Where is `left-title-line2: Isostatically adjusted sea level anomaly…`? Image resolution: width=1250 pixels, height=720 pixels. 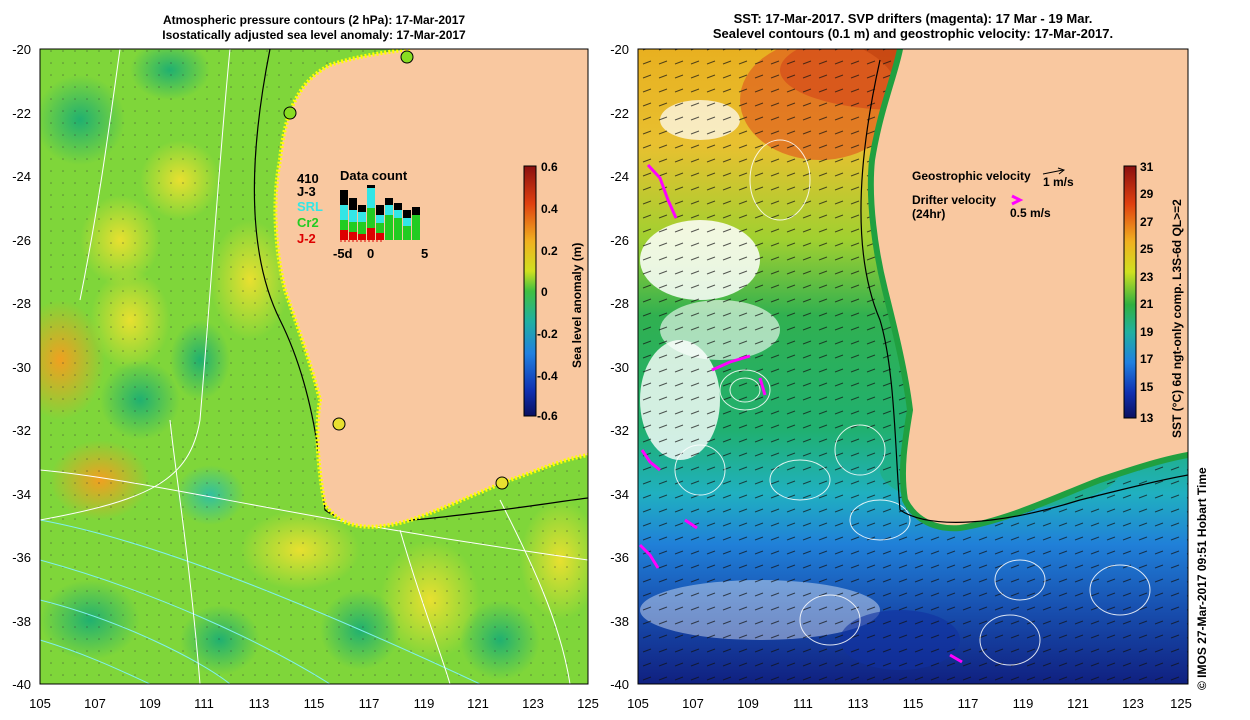
left-title-line2: Isostatically adjusted sea level anomaly… is located at coordinates (314, 35).